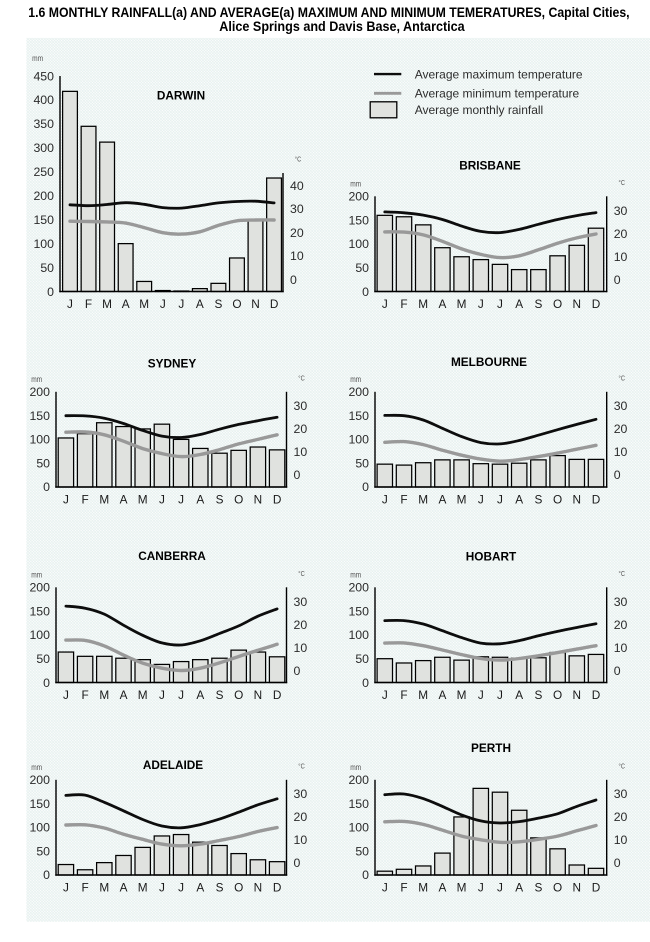 This screenshot has height=942, width=650. Describe the element at coordinates (497, 94) in the screenshot. I see `svg-text: Average minimum temperature` at that location.